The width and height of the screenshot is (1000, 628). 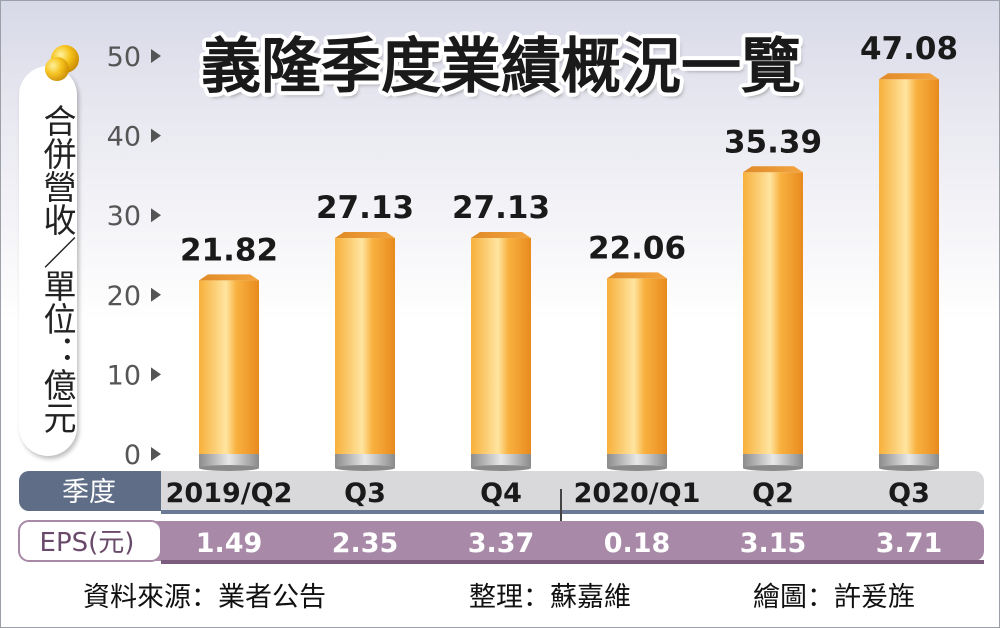 I want to click on y-tick-label: 0, so click(x=132, y=455).